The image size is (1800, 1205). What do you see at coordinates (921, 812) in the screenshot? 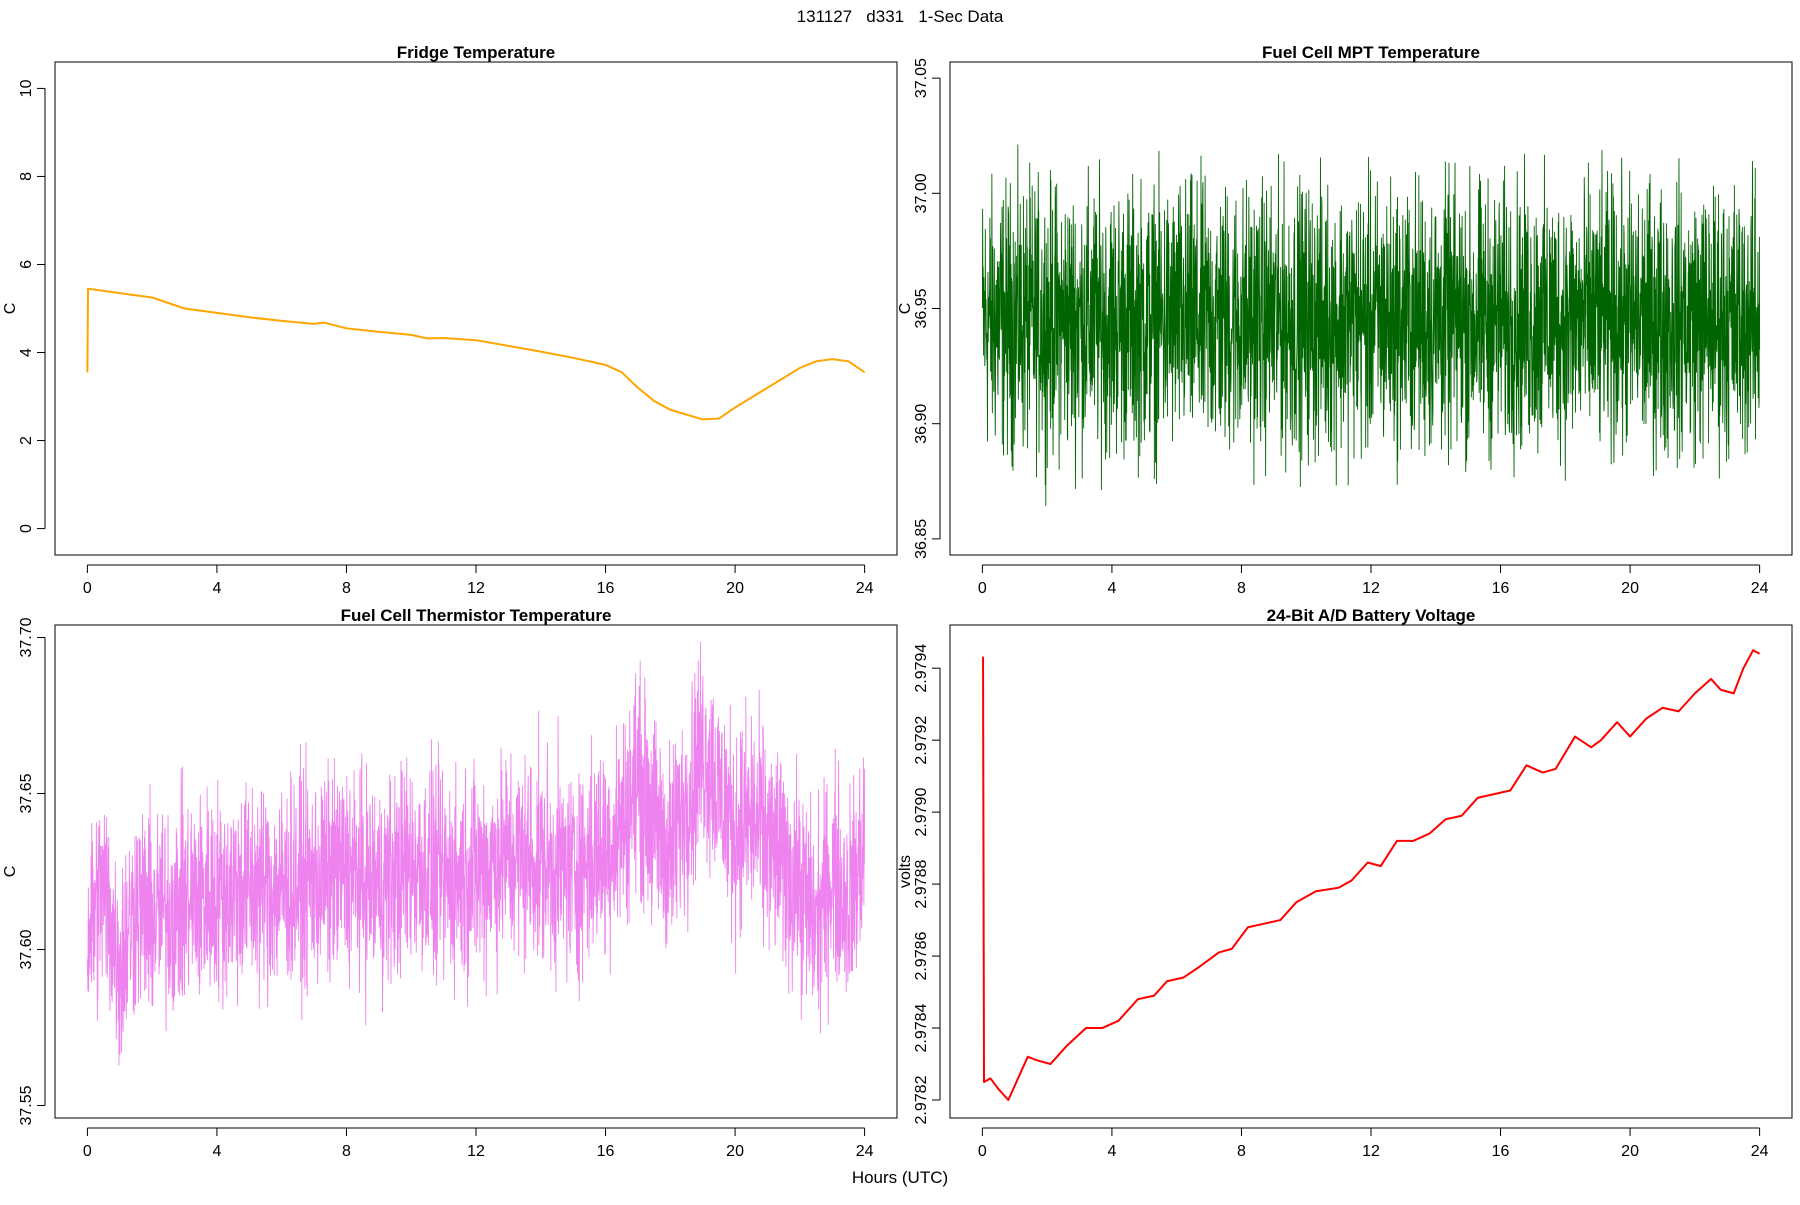
I see `y-tick-label: 2.9790` at bounding box center [921, 812].